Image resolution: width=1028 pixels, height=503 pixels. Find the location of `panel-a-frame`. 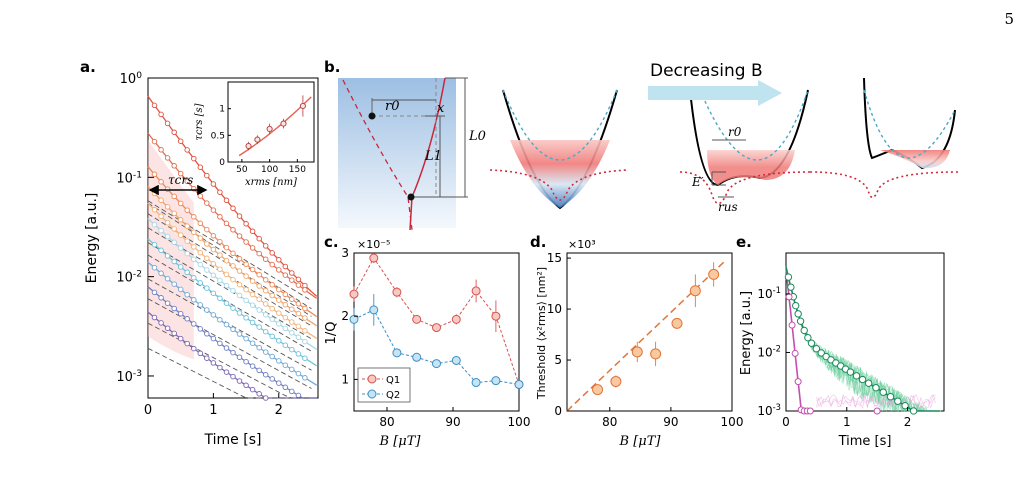

panel-a-frame is located at coordinates (233, 238).